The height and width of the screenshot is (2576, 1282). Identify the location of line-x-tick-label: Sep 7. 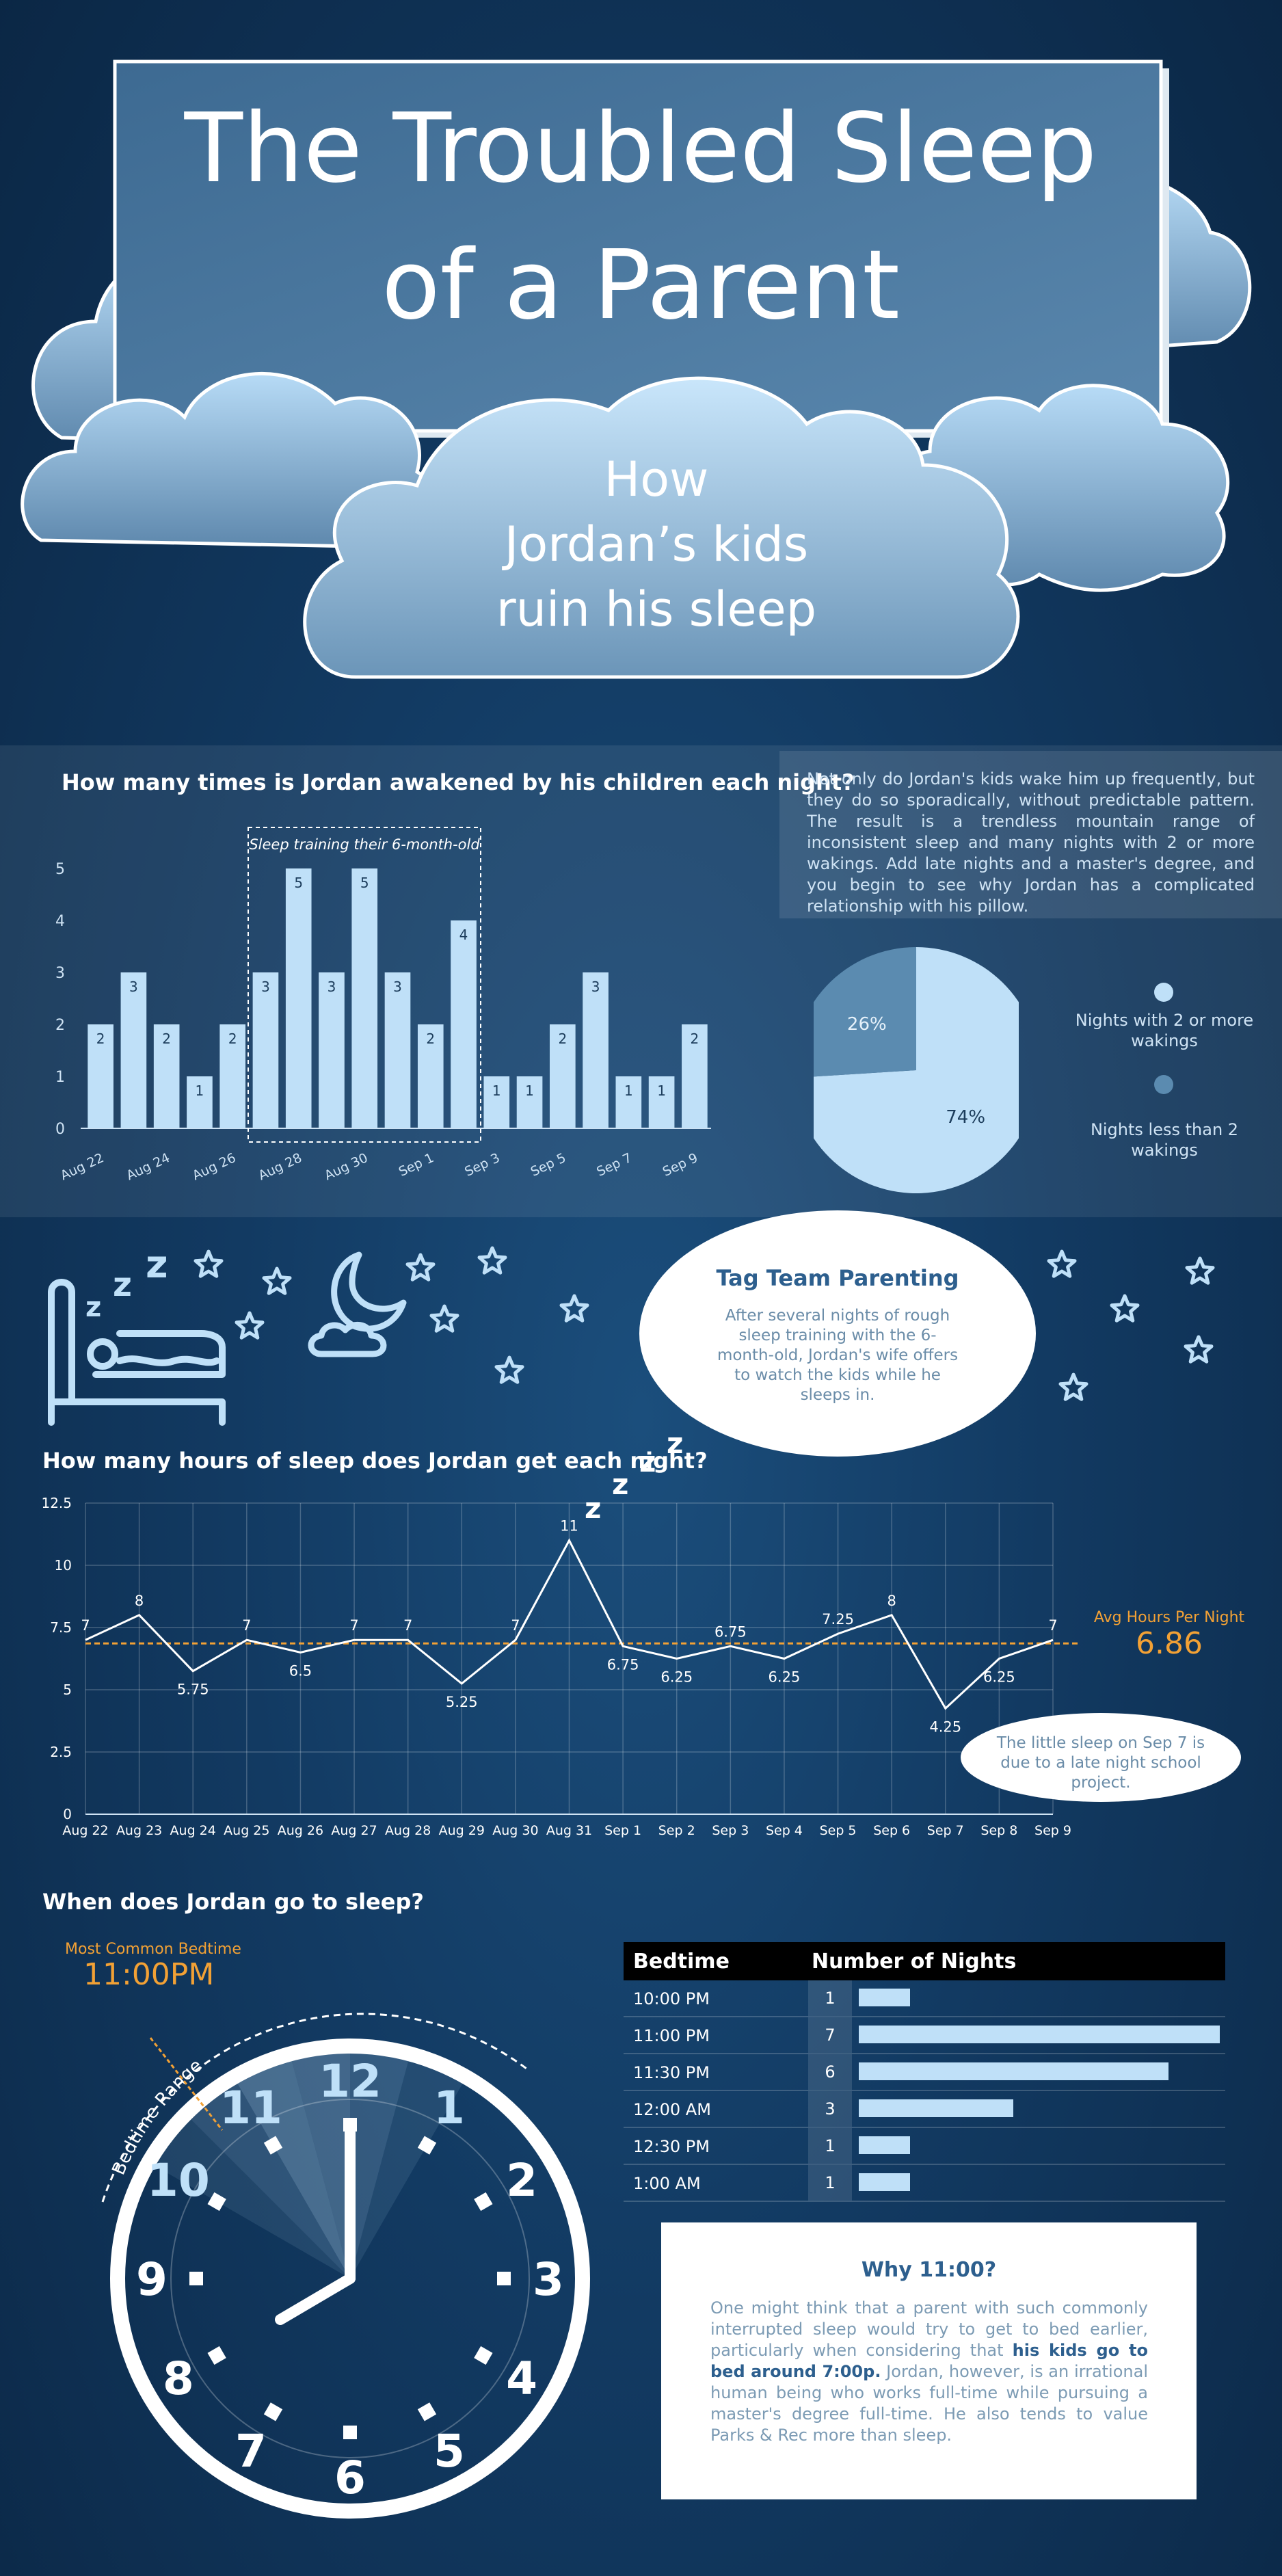
(945, 1830).